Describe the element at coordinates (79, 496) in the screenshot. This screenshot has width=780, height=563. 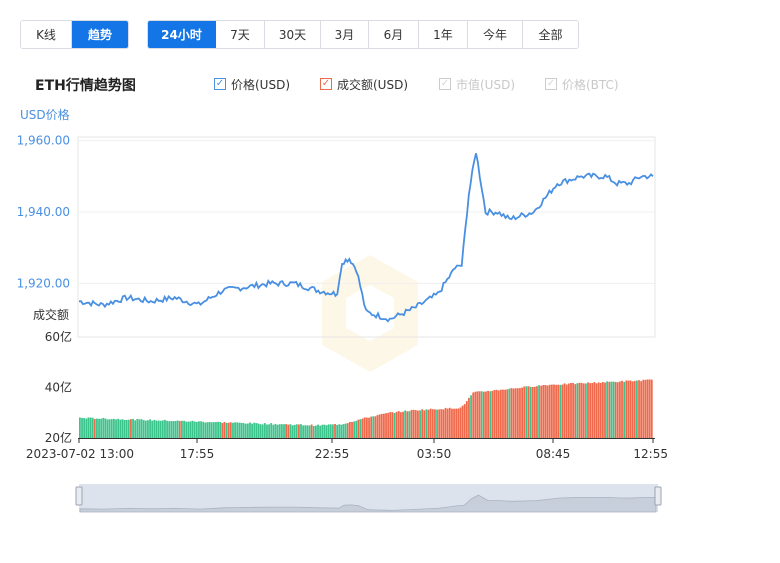
I see `navigator-left-handle` at that location.